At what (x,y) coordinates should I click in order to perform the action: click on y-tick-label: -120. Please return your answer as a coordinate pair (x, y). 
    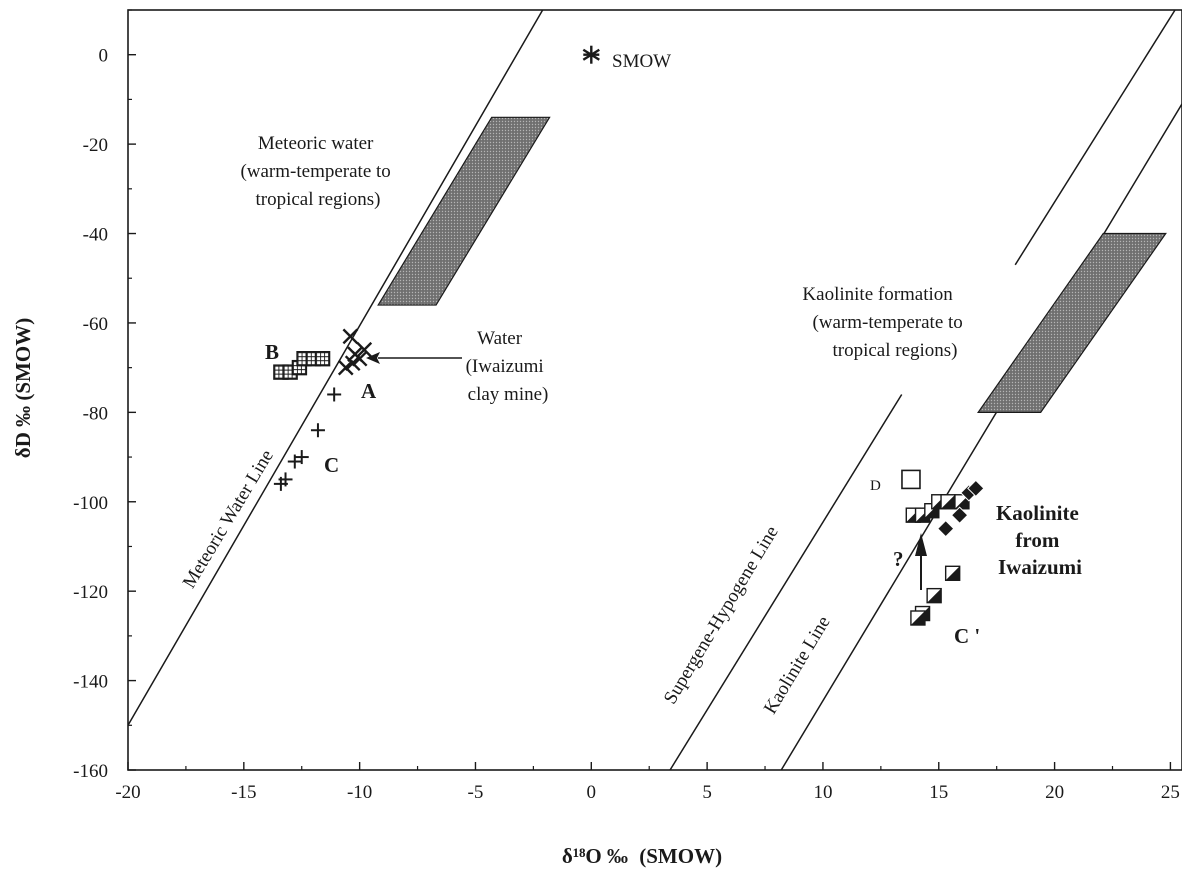
    Looking at the image, I should click on (90, 592).